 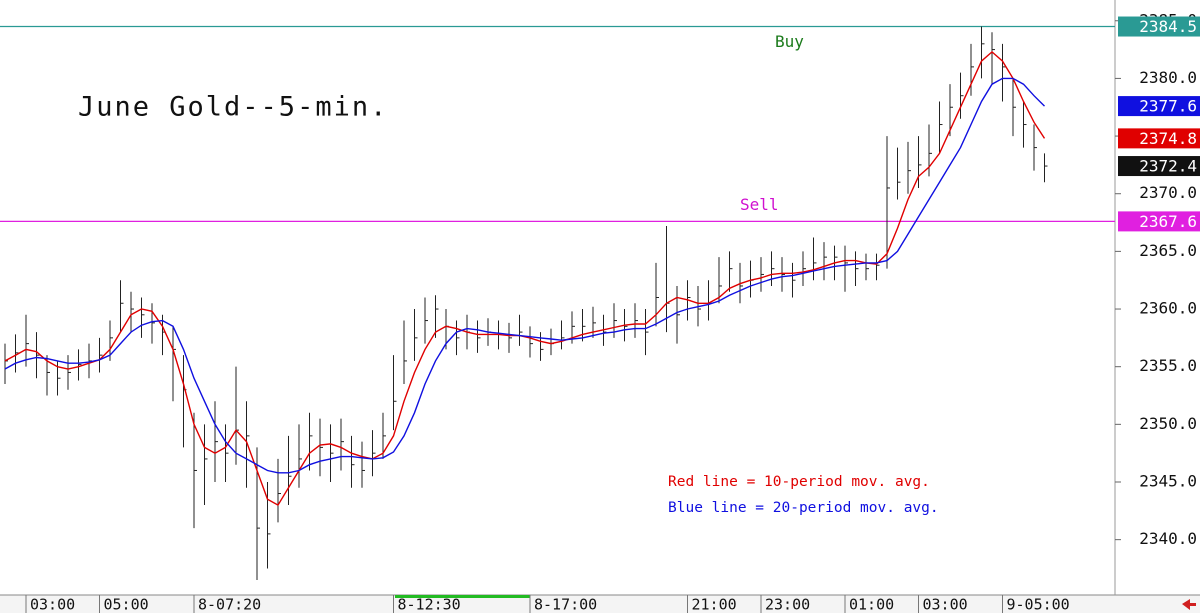 I want to click on price-box-label: 2374.8, so click(x=1168, y=138).